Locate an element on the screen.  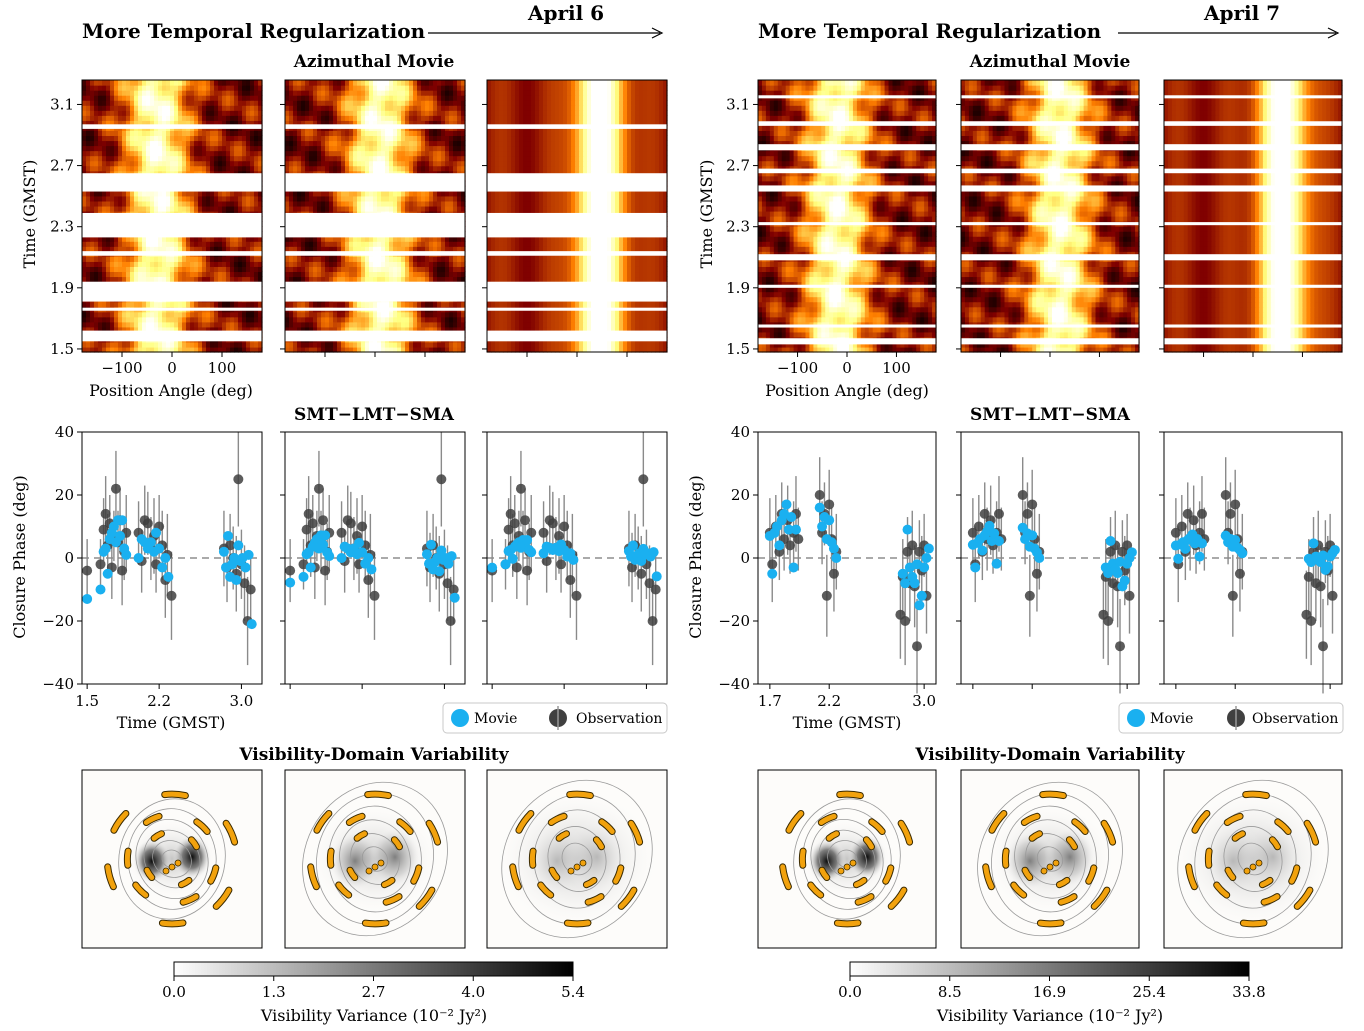
data-gap is located at coordinates (375, 253).